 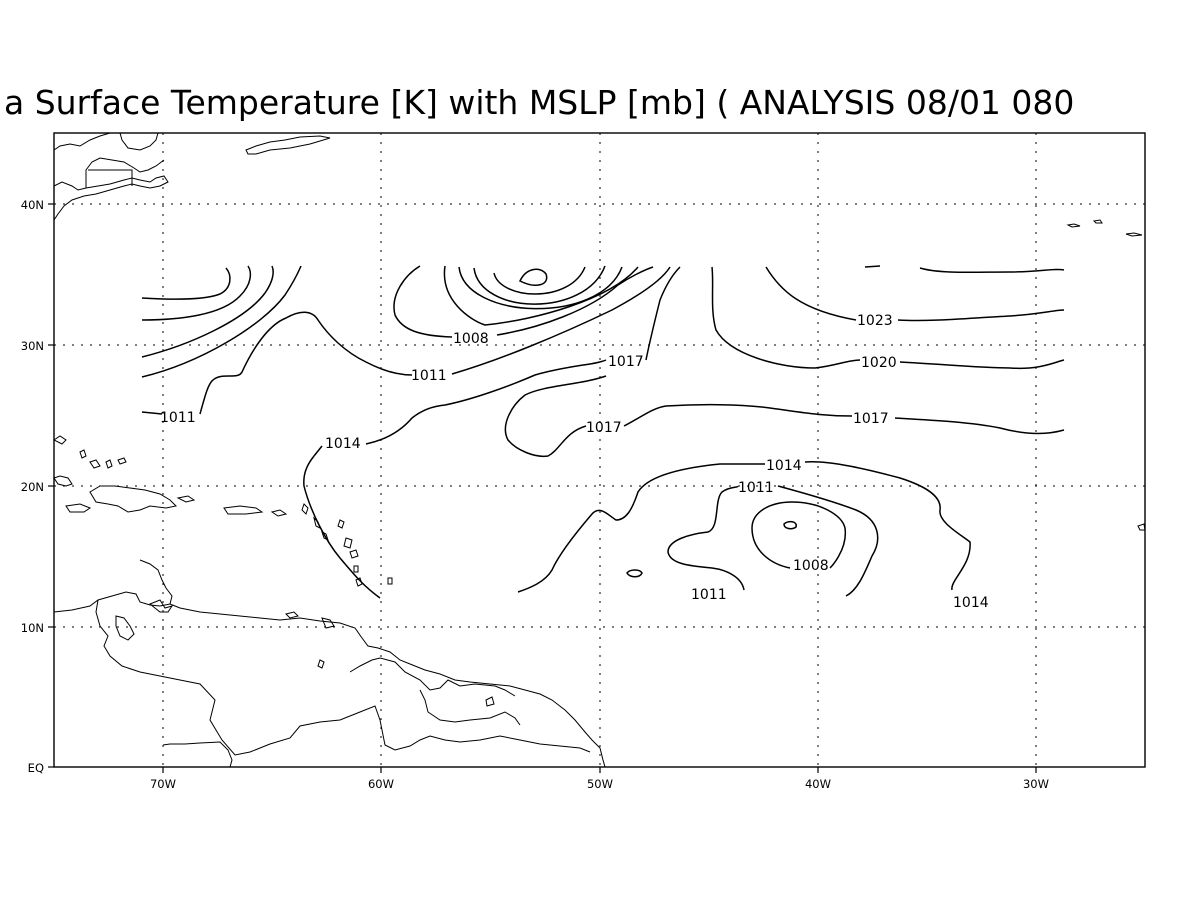 What do you see at coordinates (818, 784) in the screenshot?
I see `x-tick-label: 40W` at bounding box center [818, 784].